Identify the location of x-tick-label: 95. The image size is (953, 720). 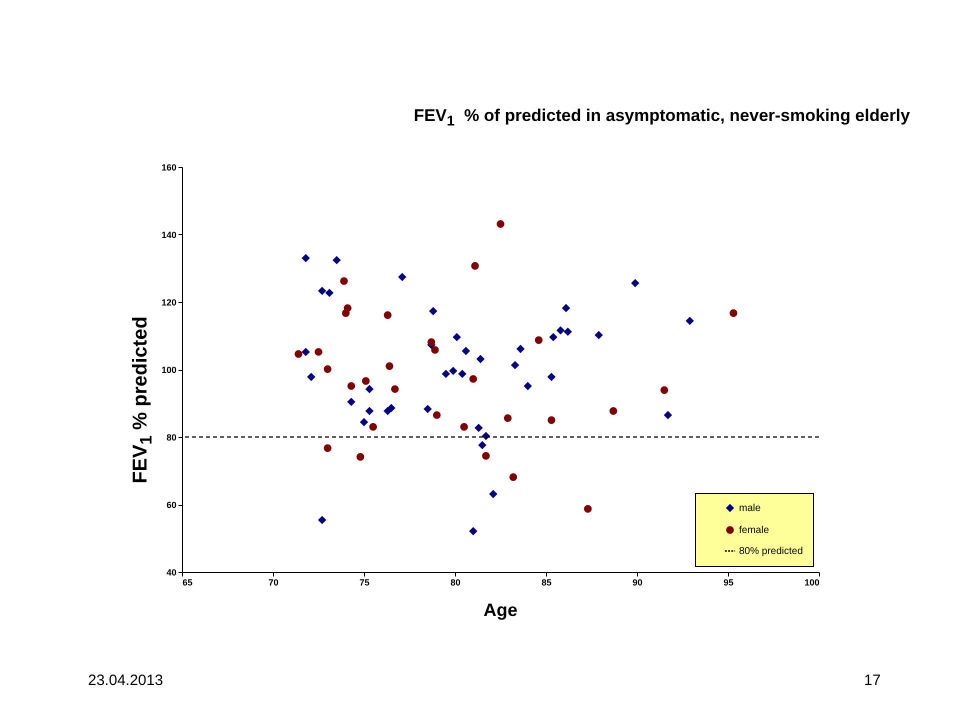
(728, 583).